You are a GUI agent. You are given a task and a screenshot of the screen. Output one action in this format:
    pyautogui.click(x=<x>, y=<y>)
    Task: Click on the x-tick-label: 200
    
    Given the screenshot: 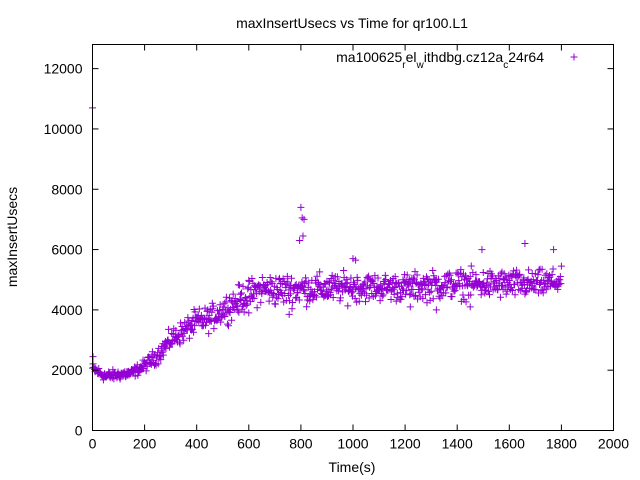 What is the action you would take?
    pyautogui.click(x=145, y=444)
    